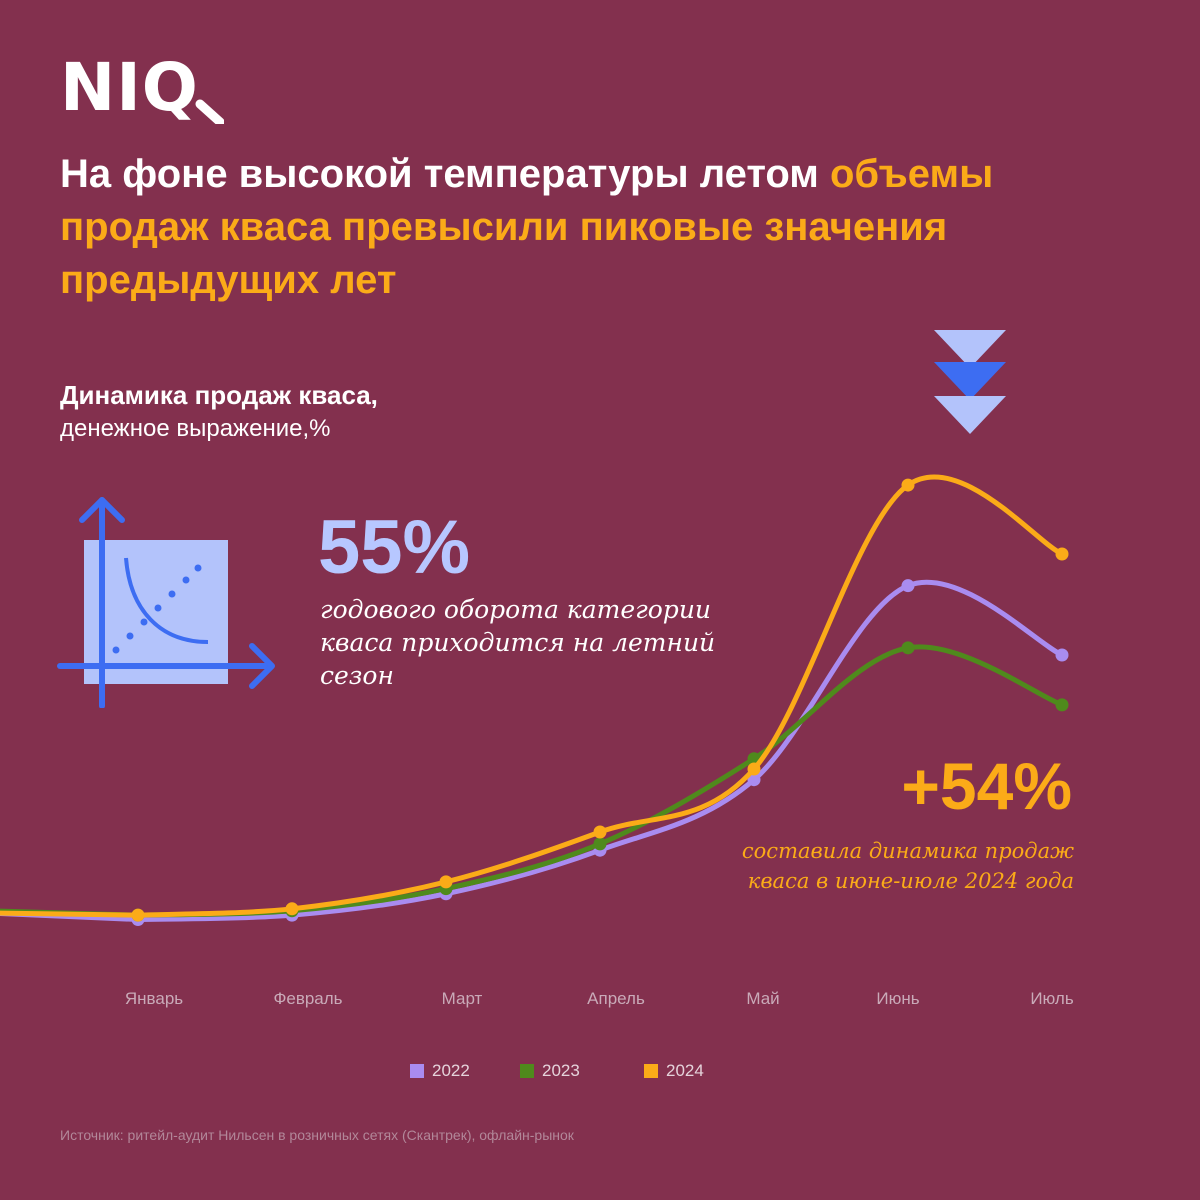 The image size is (1200, 1200). I want to click on legend-item-2024: 2024, so click(674, 1071).